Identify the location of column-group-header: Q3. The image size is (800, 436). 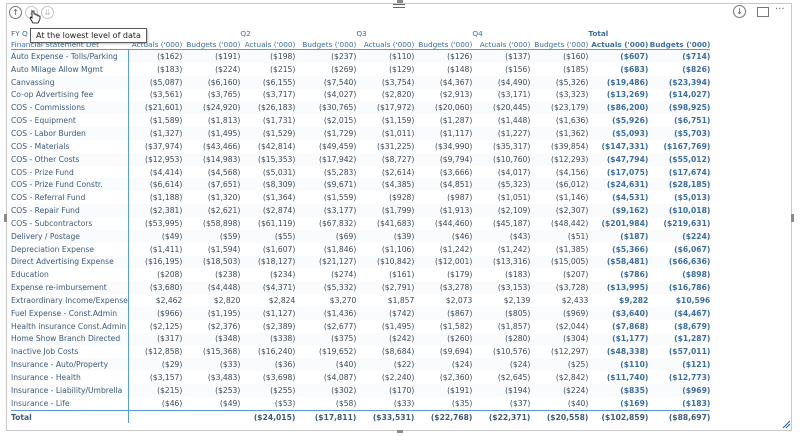
(361, 33).